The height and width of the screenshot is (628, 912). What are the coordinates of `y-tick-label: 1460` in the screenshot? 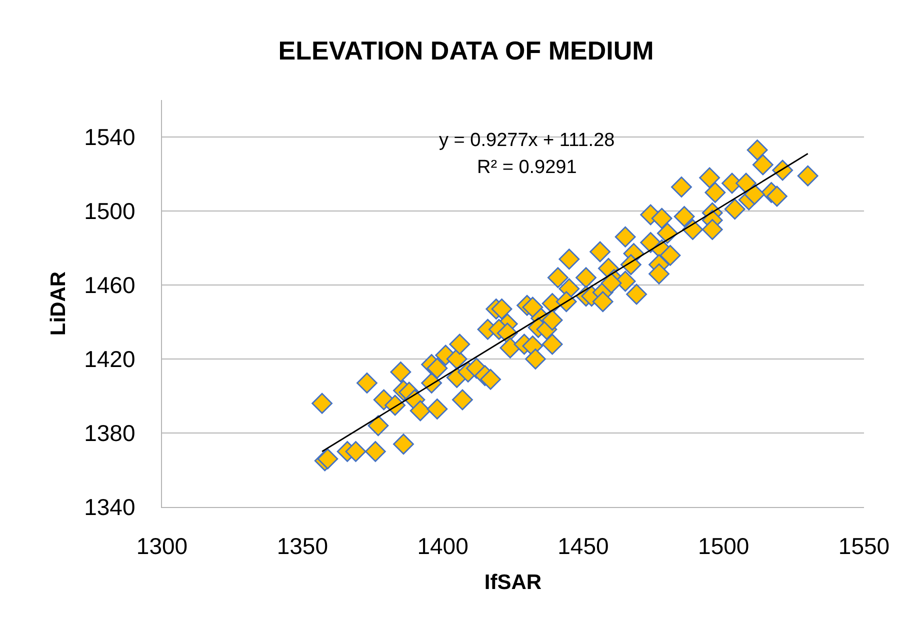 It's located at (110, 285).